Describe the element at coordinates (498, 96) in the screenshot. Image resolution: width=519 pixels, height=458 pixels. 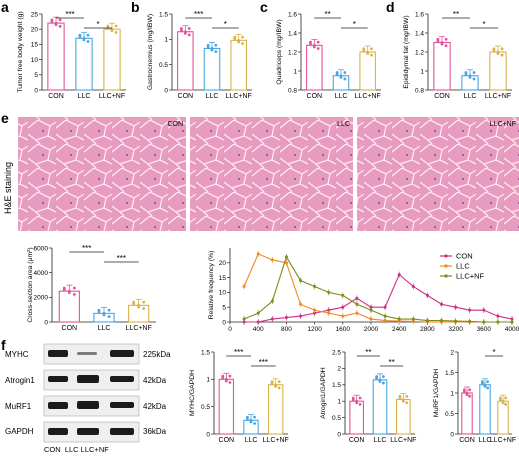
I see `x-tick-label-d-2: LLC+NF` at that location.